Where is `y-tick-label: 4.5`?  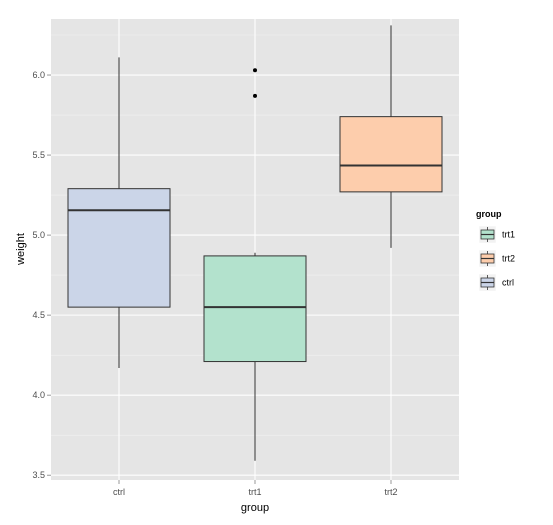 y-tick-label: 4.5 is located at coordinates (38, 315).